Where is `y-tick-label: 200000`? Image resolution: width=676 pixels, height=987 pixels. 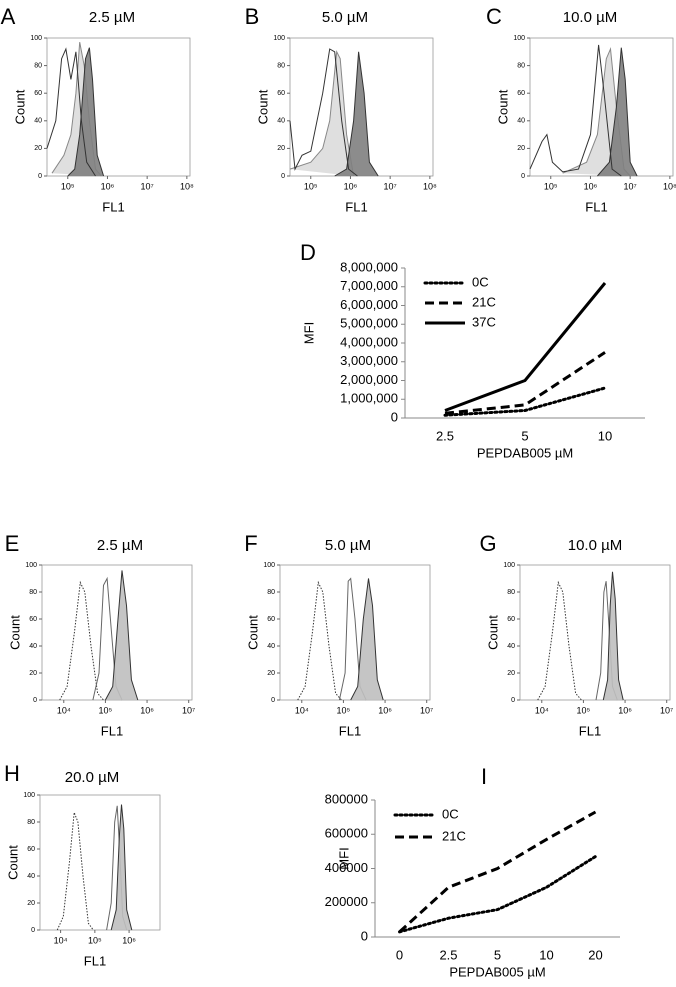
y-tick-label: 200000 is located at coordinates (346, 901).